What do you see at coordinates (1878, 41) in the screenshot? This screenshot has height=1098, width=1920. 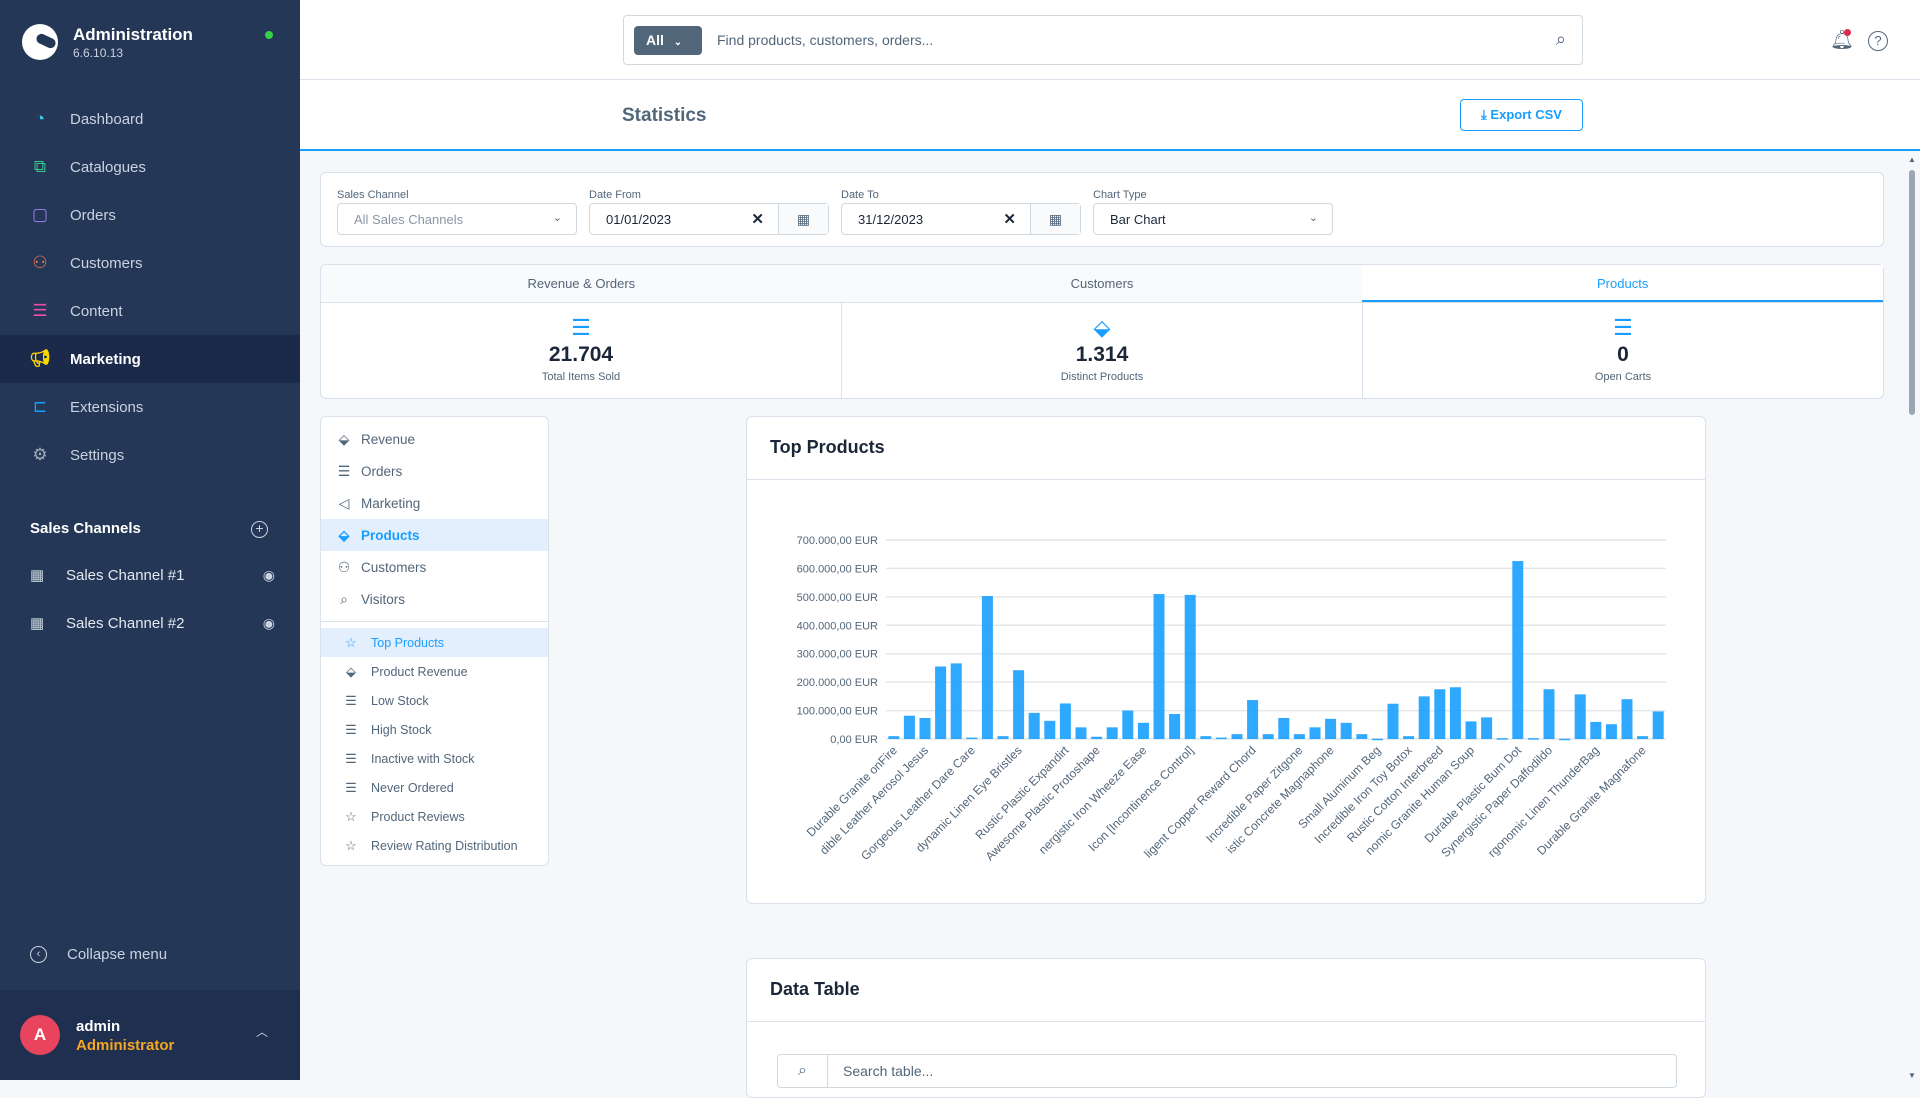 I see `help-icon: ?` at bounding box center [1878, 41].